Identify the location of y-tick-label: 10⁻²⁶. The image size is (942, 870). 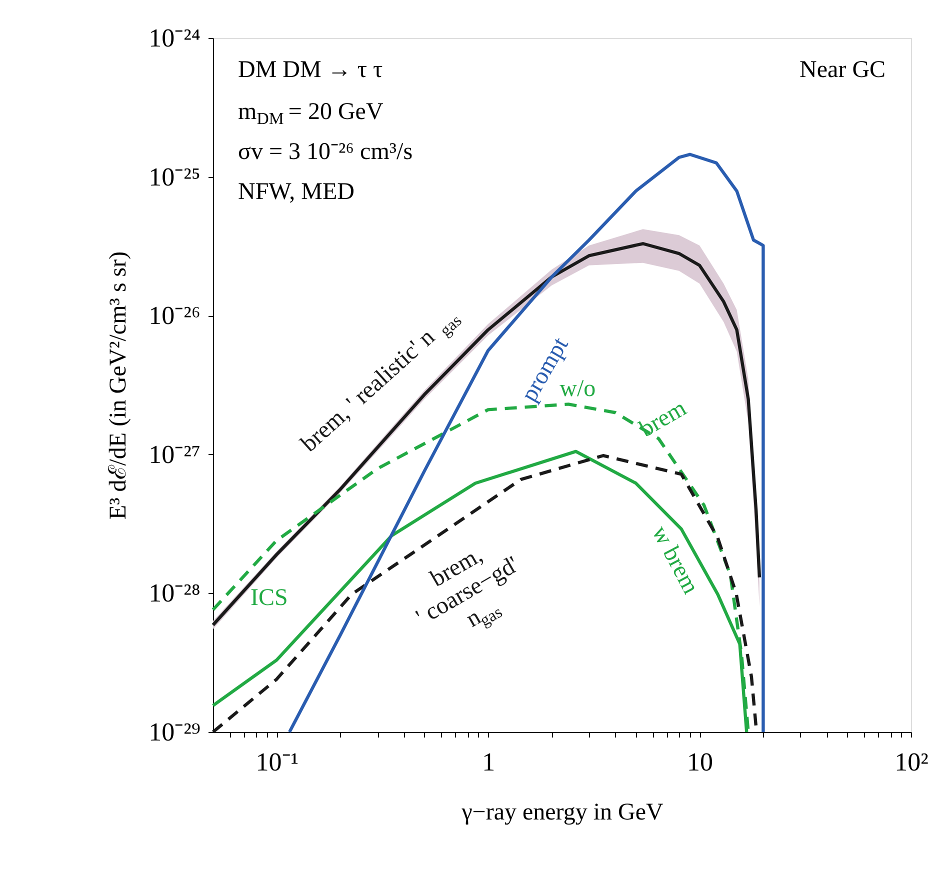
(174, 315).